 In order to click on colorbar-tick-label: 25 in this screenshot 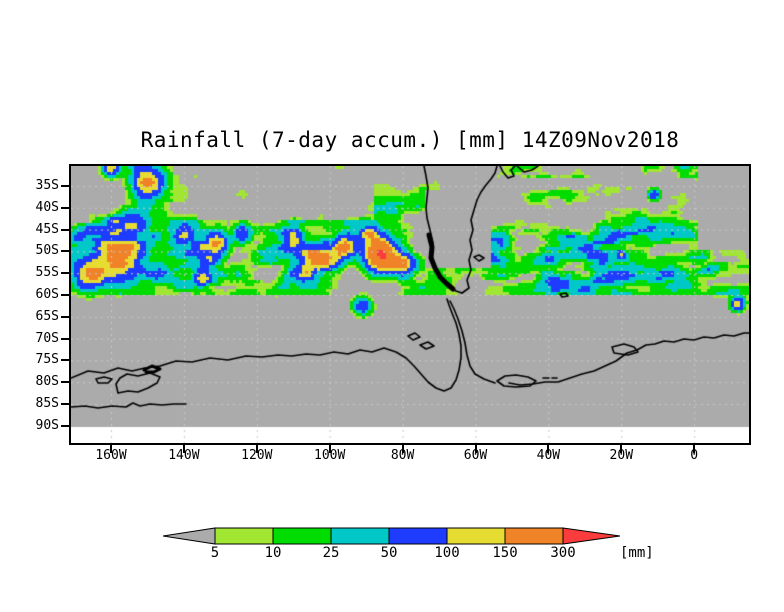, I will do `click(331, 553)`.